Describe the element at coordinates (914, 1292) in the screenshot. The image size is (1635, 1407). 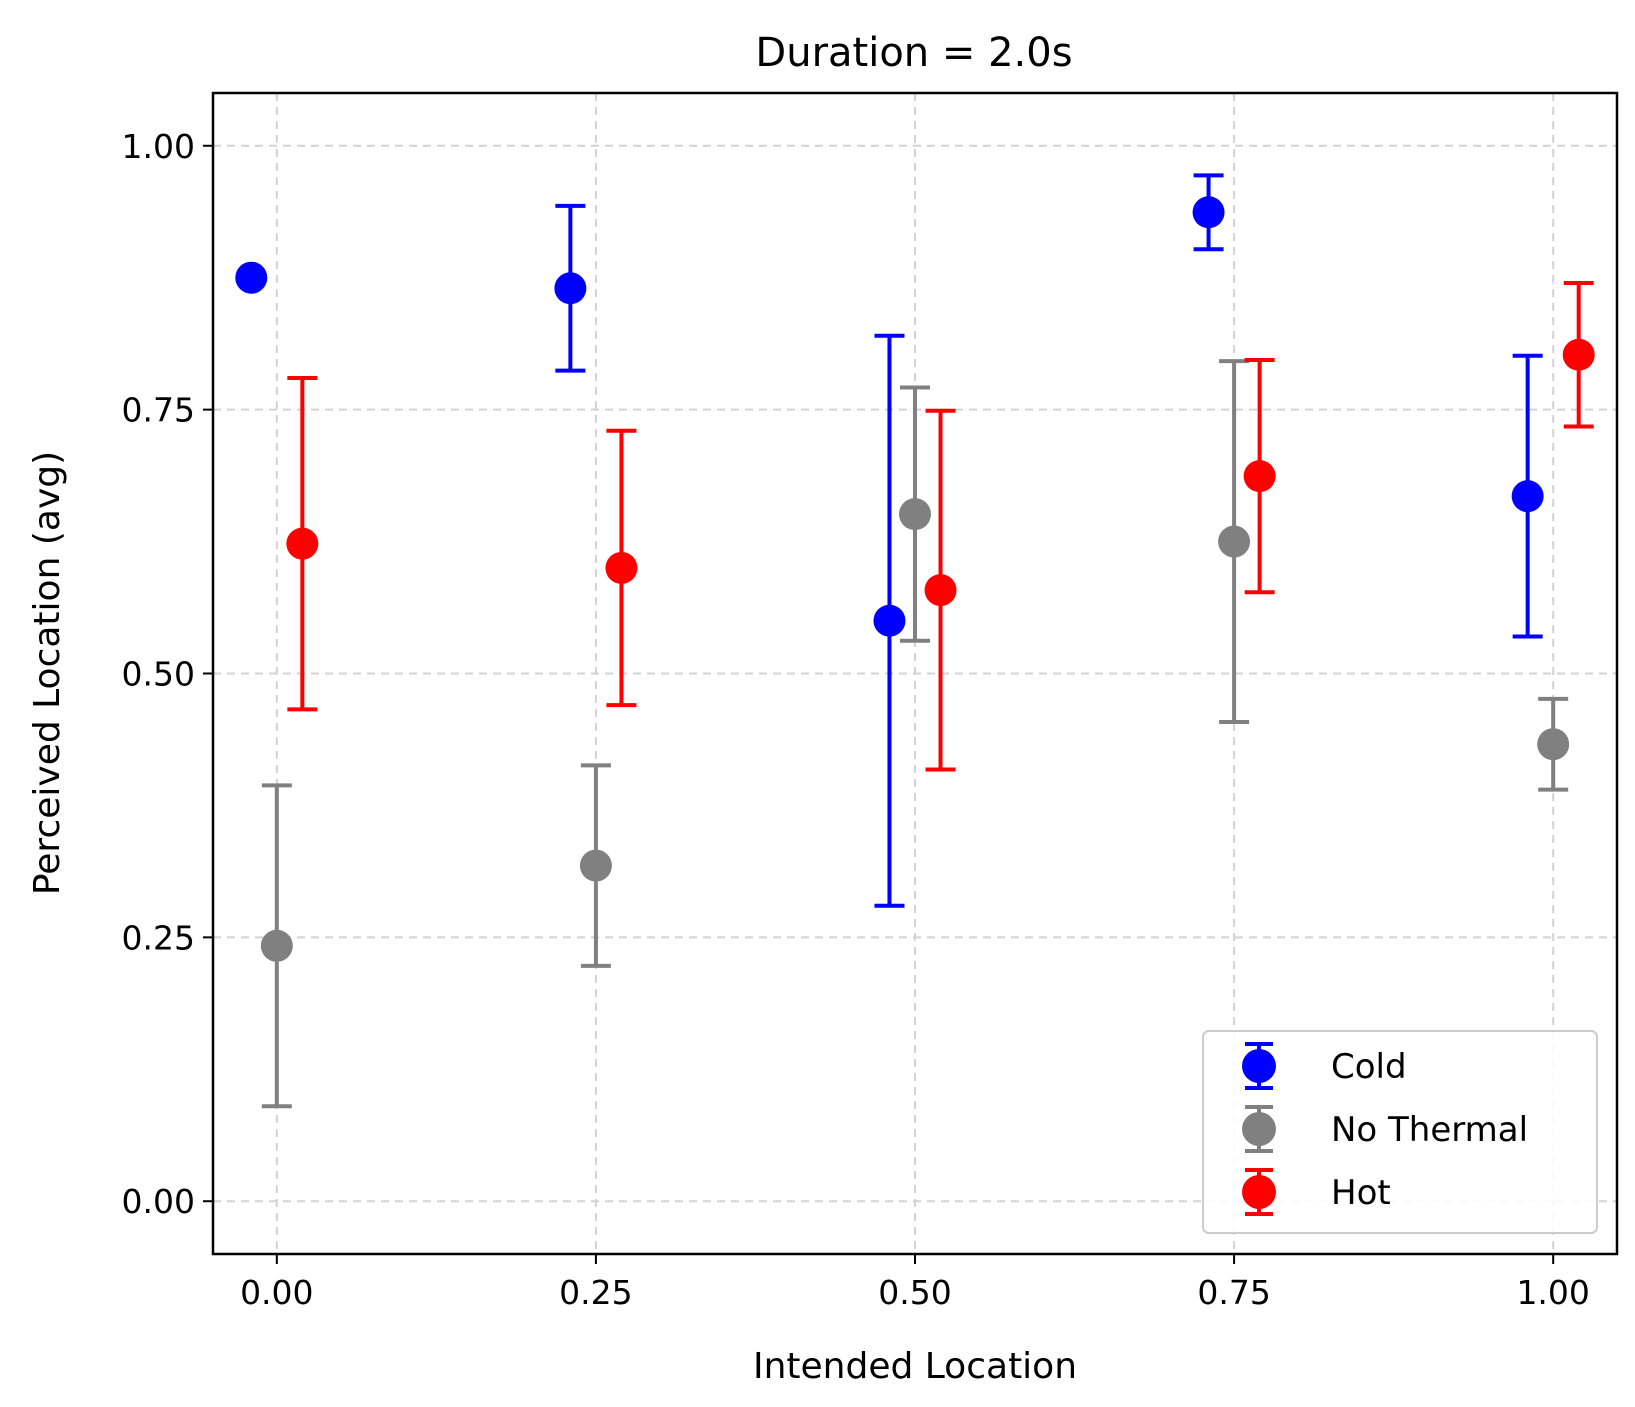
I see `x-tick-label: 0.50` at that location.